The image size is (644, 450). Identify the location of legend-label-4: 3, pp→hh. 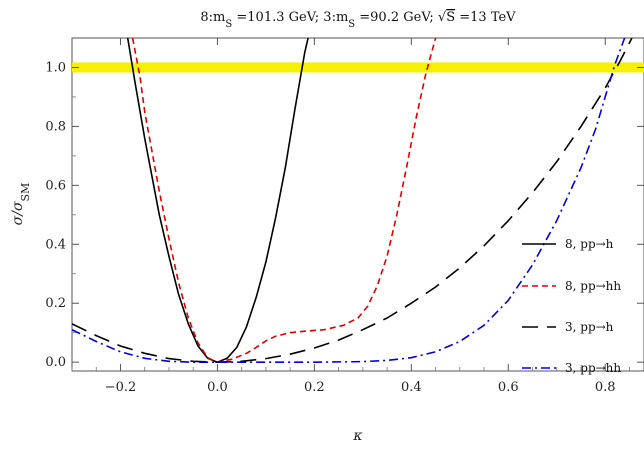
(593, 368).